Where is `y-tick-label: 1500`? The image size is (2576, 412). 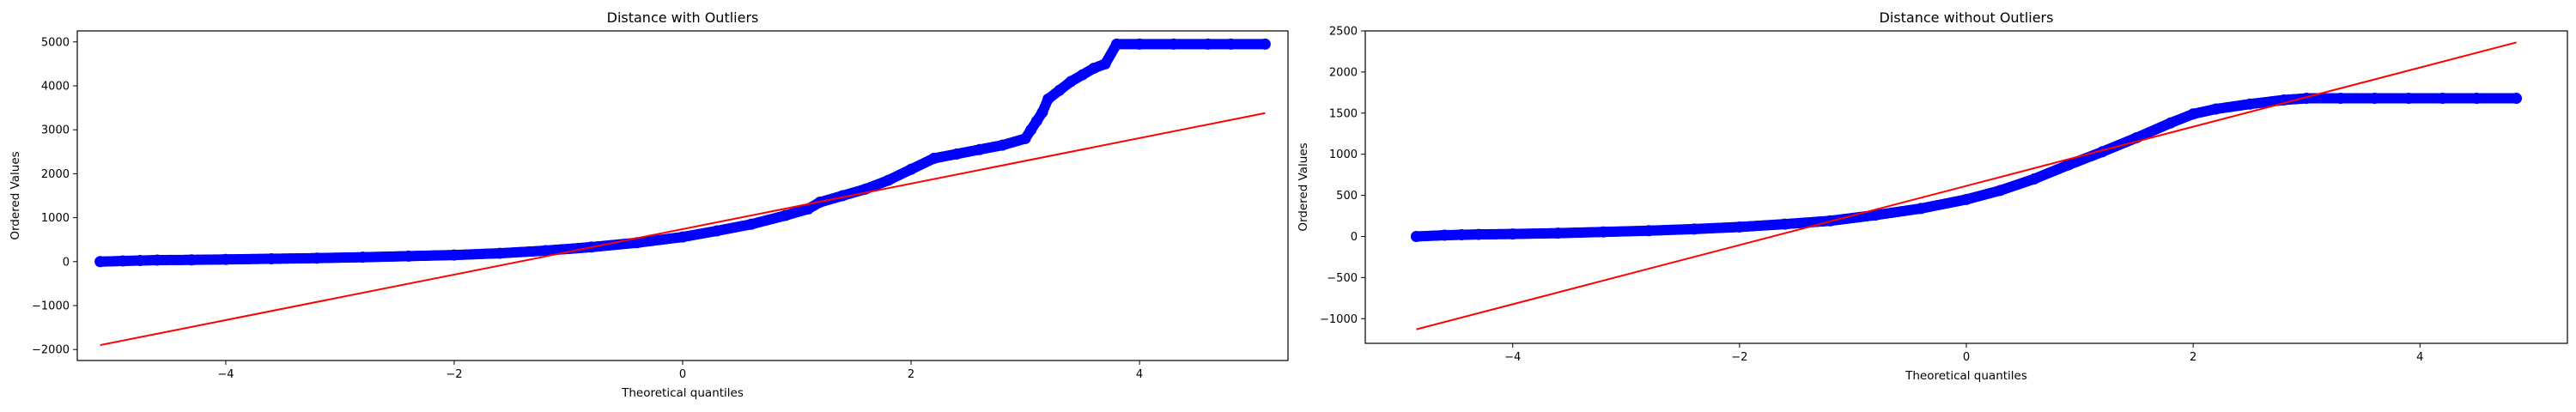
y-tick-label: 1500 is located at coordinates (1343, 113).